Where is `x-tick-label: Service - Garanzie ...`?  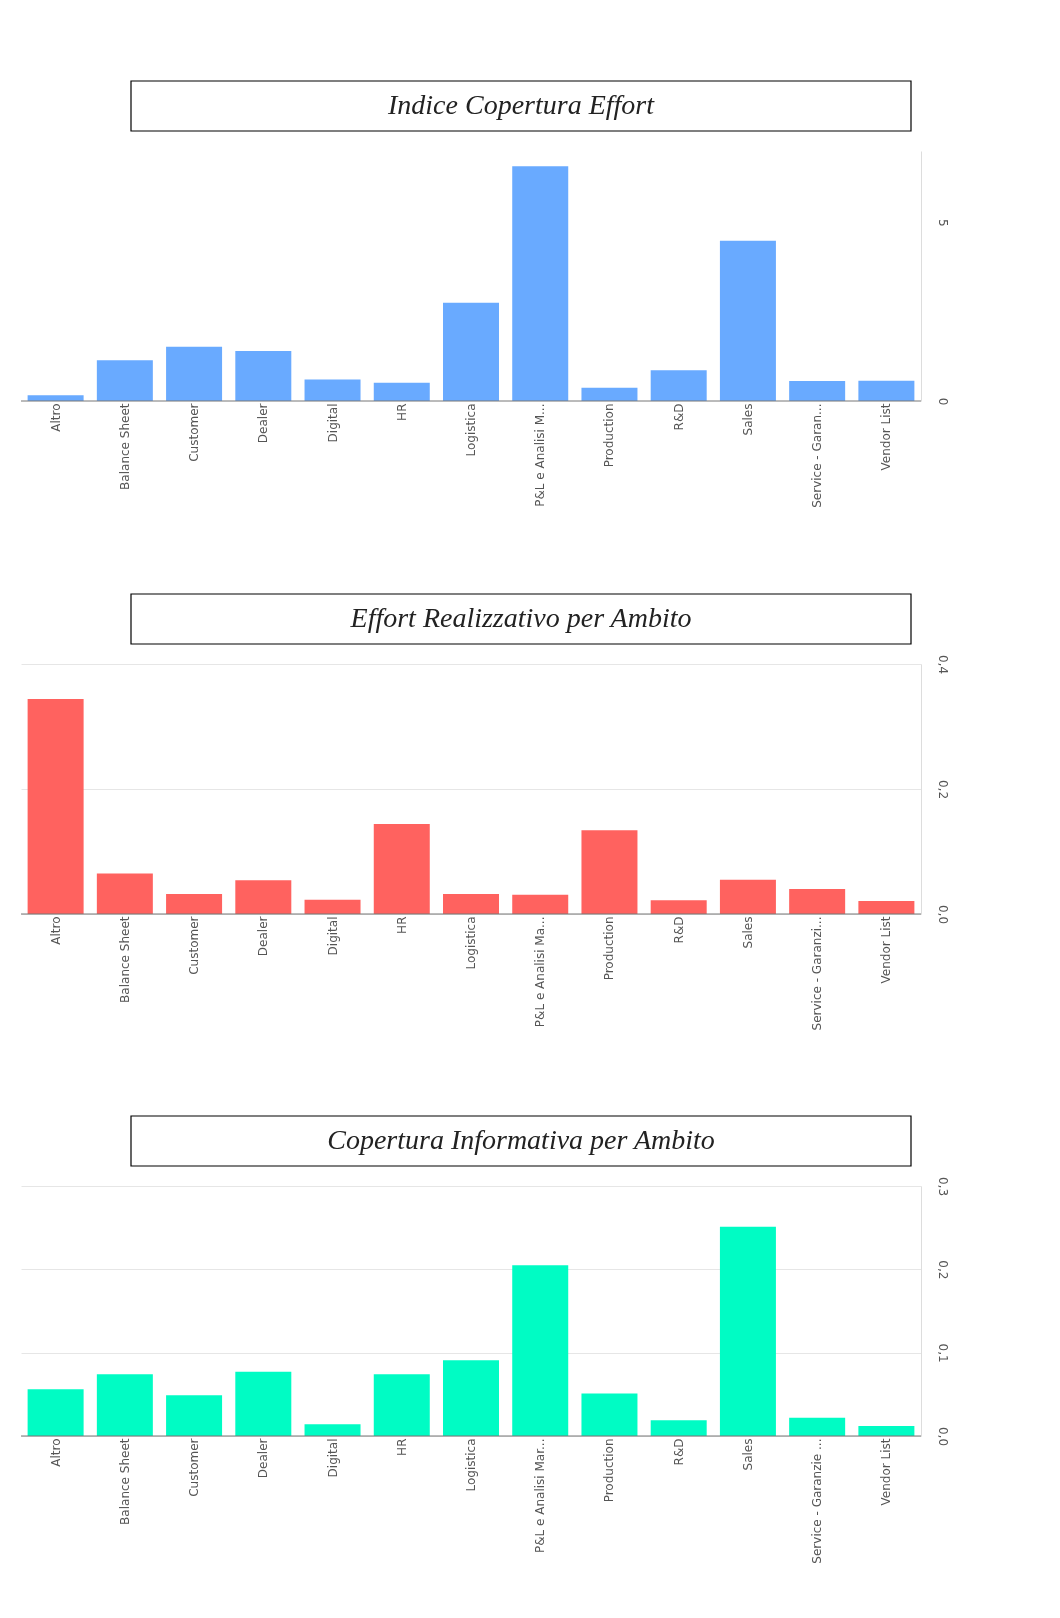 x-tick-label: Service - Garanzie ... is located at coordinates (817, 1501).